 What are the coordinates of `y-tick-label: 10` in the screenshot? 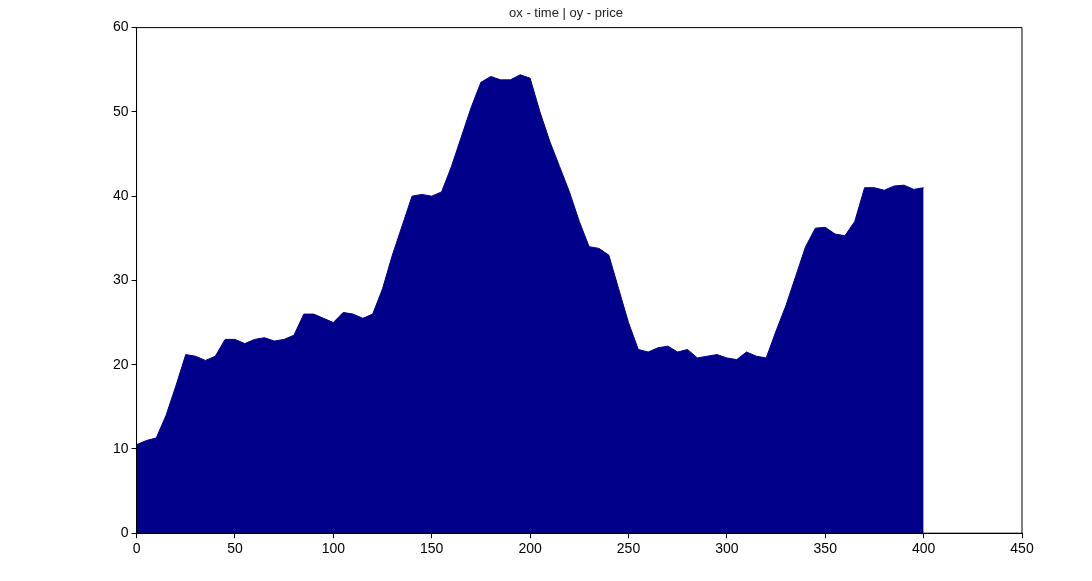 It's located at (120, 447).